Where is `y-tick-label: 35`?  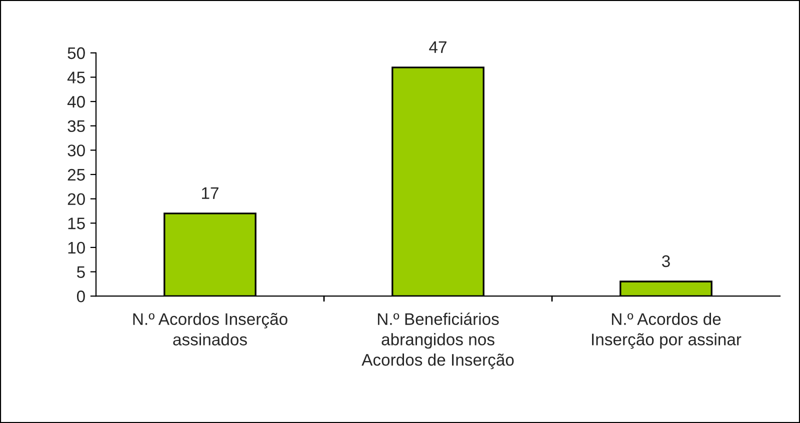 y-tick-label: 35 is located at coordinates (76, 126).